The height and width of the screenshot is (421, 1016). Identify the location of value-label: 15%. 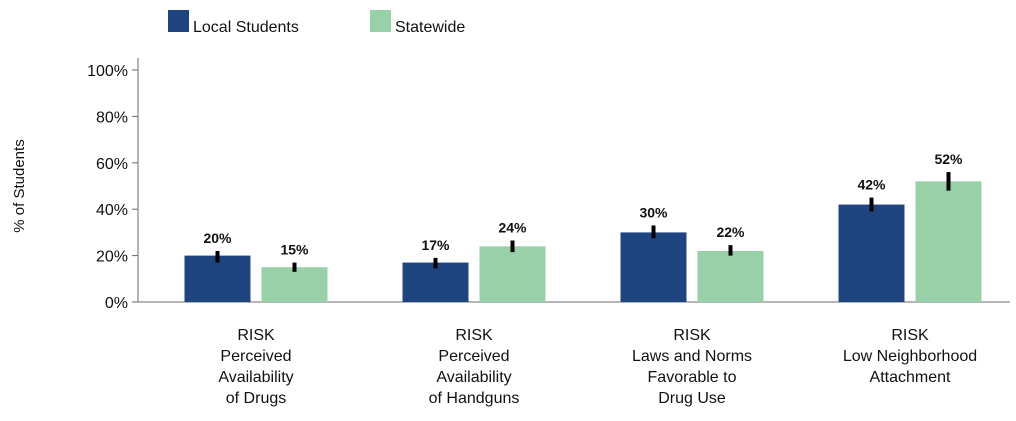
(294, 250).